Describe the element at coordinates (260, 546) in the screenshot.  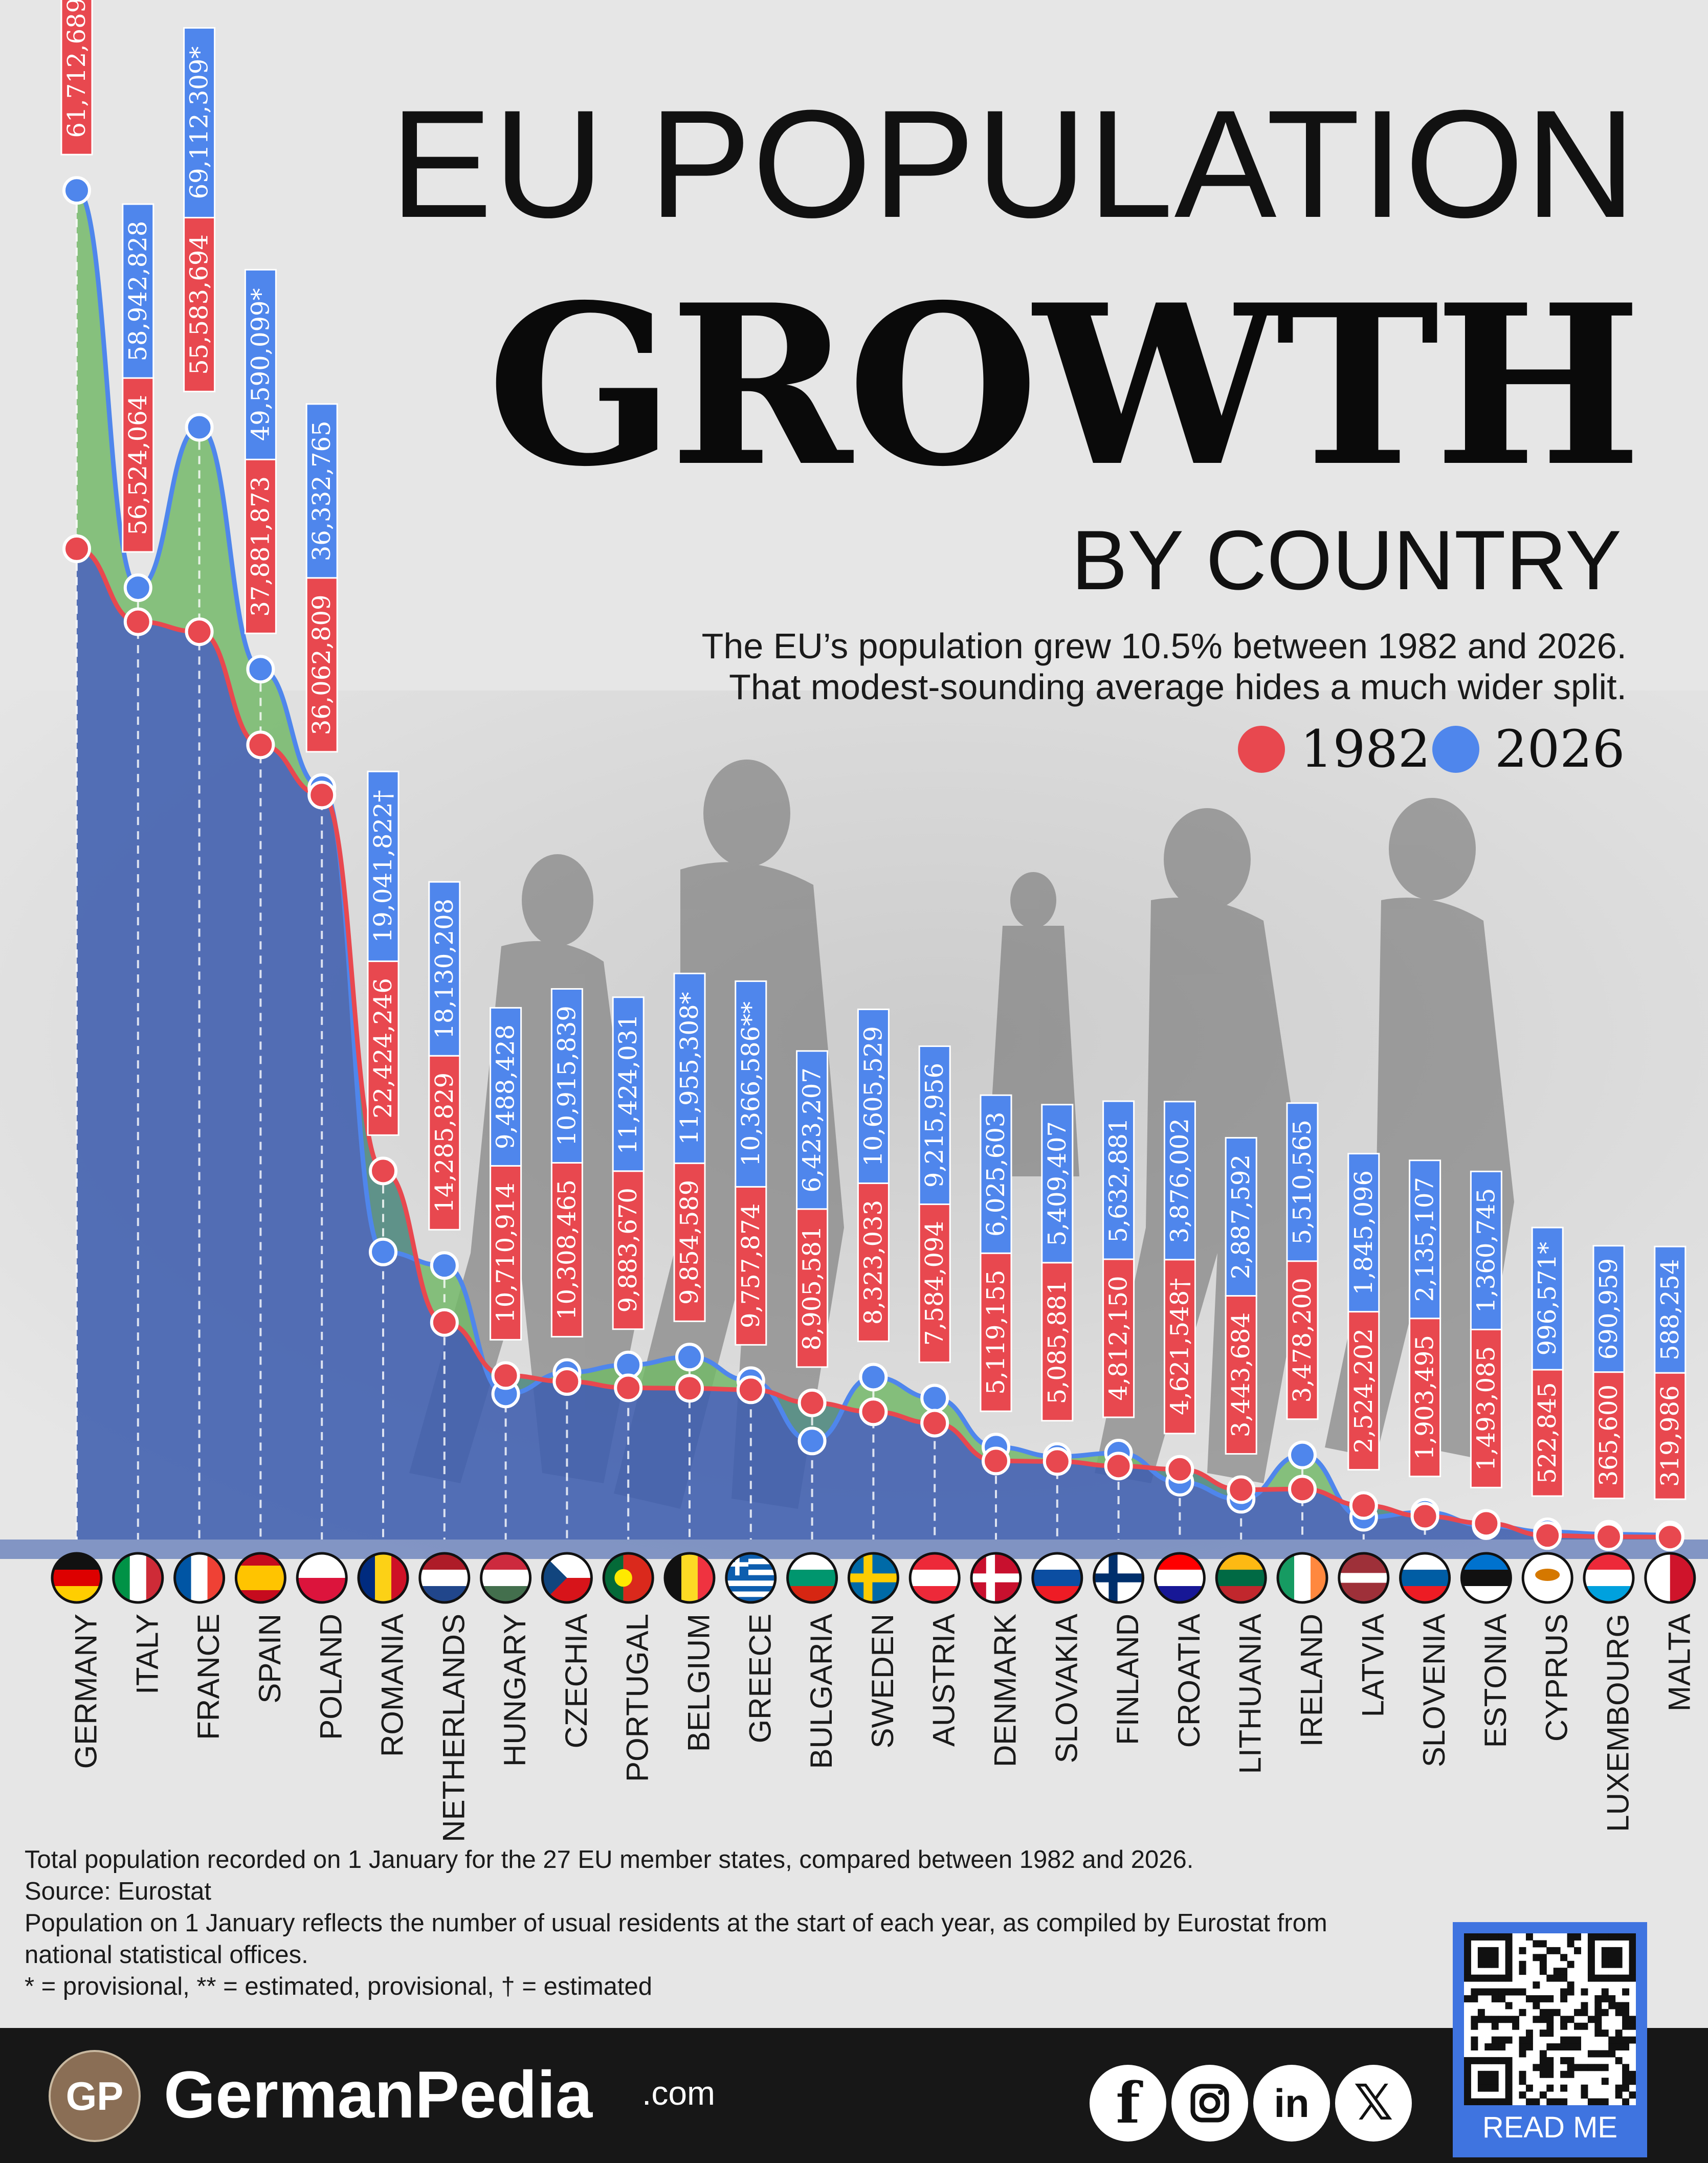
I see `data-label-1982-spain: 37,881,873` at that location.